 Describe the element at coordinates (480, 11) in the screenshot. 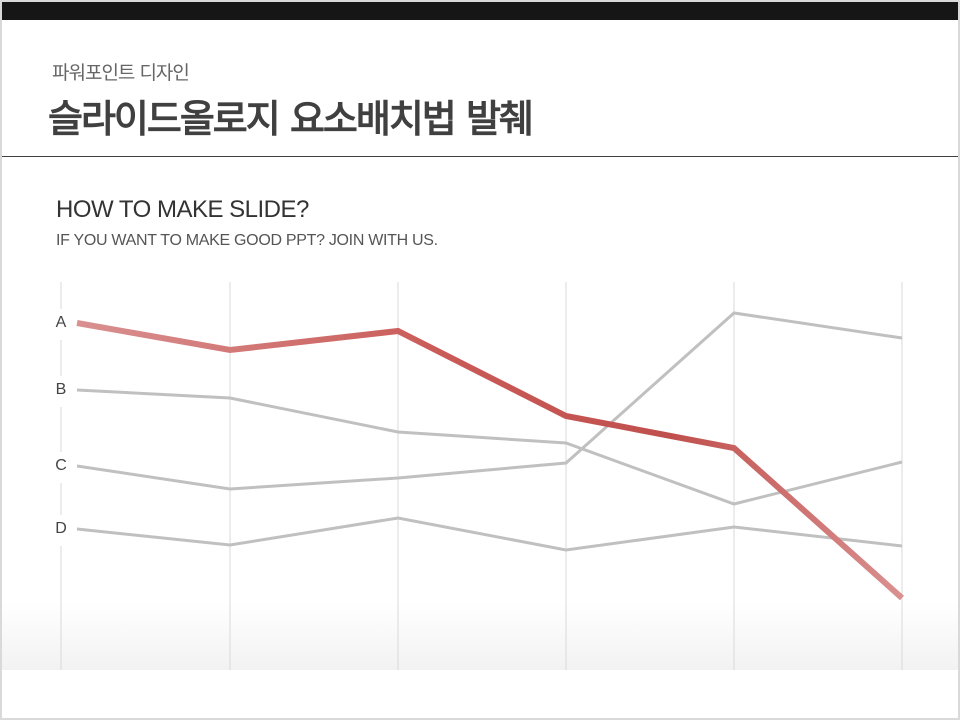

I see `top-bar` at that location.